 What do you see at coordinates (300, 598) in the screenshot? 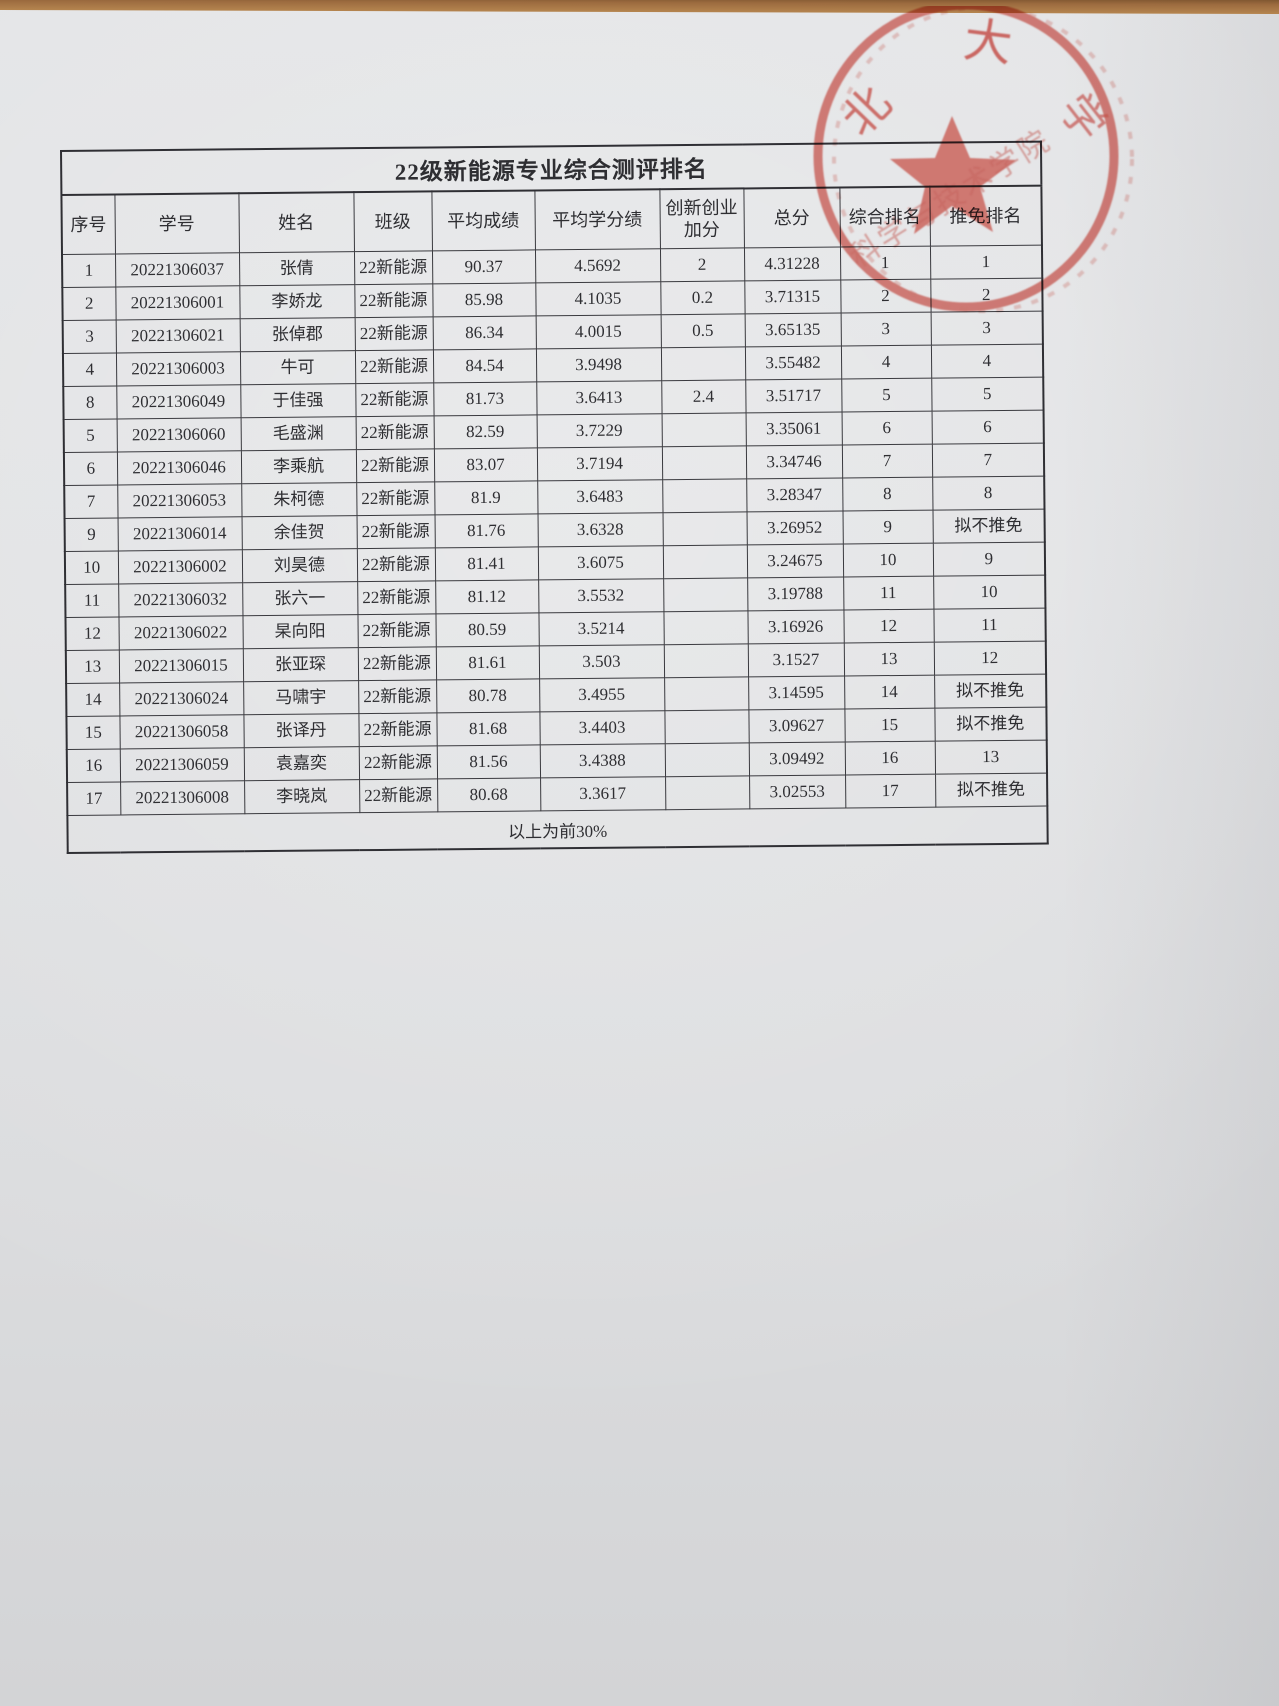
I see `table-cell: 张六一` at bounding box center [300, 598].